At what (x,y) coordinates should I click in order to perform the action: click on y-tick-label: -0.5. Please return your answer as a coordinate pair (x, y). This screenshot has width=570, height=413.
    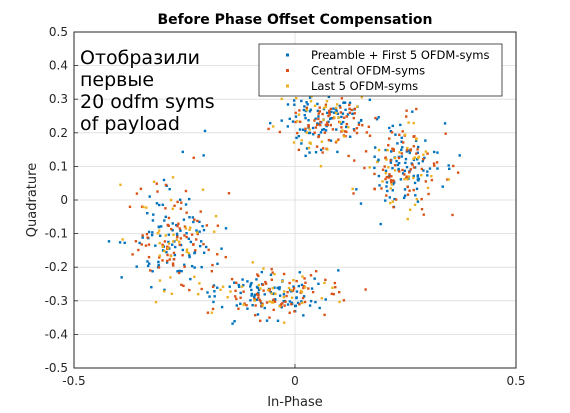
    Looking at the image, I should click on (56, 368).